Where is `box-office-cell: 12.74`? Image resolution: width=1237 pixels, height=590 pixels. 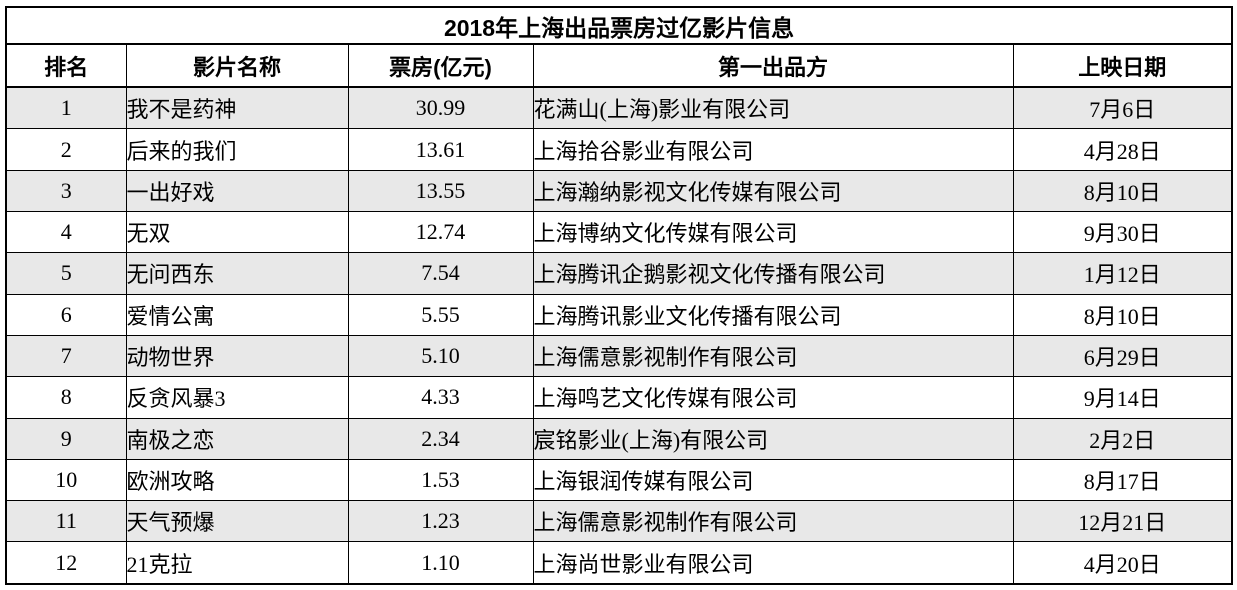 box-office-cell: 12.74 is located at coordinates (440, 232).